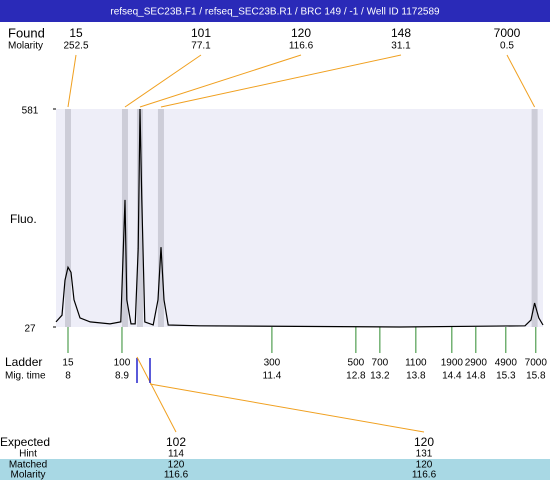 The height and width of the screenshot is (480, 550). Describe the element at coordinates (201, 33) in the screenshot. I see `found-size: 101` at that location.